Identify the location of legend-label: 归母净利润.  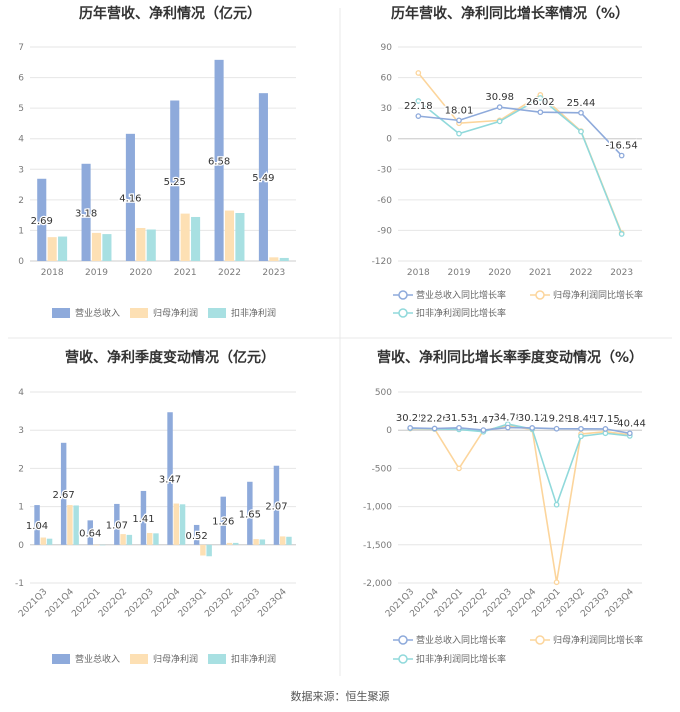
(175, 313).